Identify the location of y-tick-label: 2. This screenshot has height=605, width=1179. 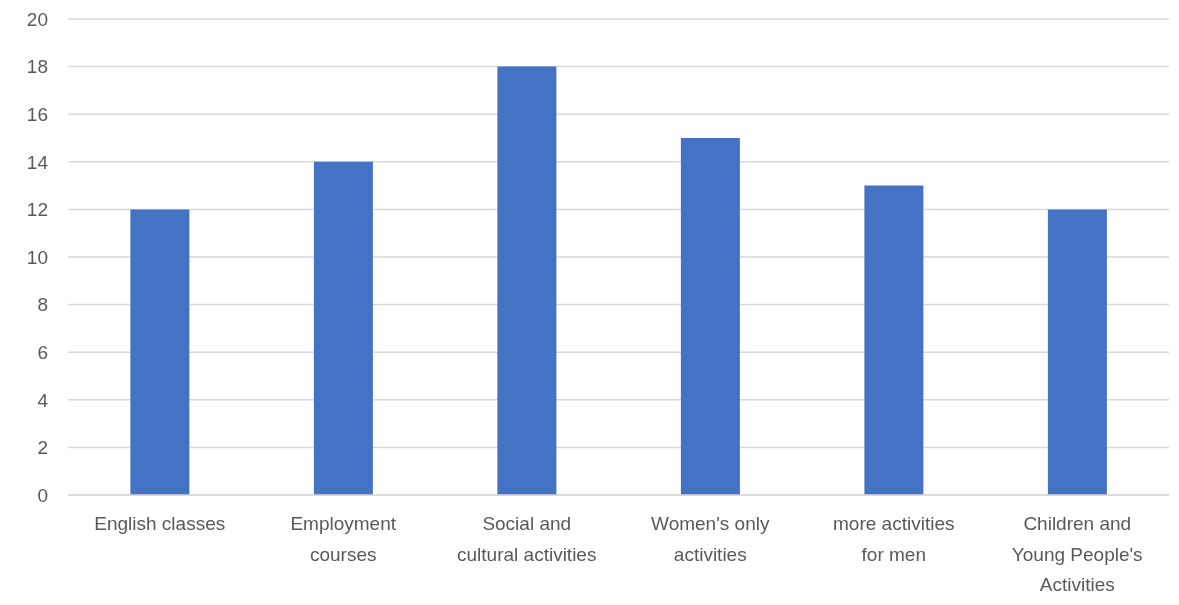
(42, 448).